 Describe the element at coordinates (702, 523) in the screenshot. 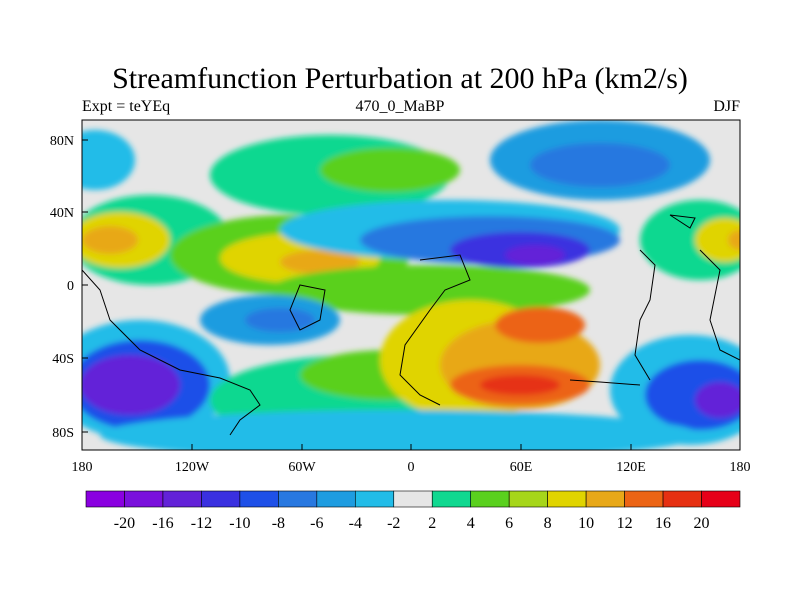

I see `colorbar-label: 20` at that location.